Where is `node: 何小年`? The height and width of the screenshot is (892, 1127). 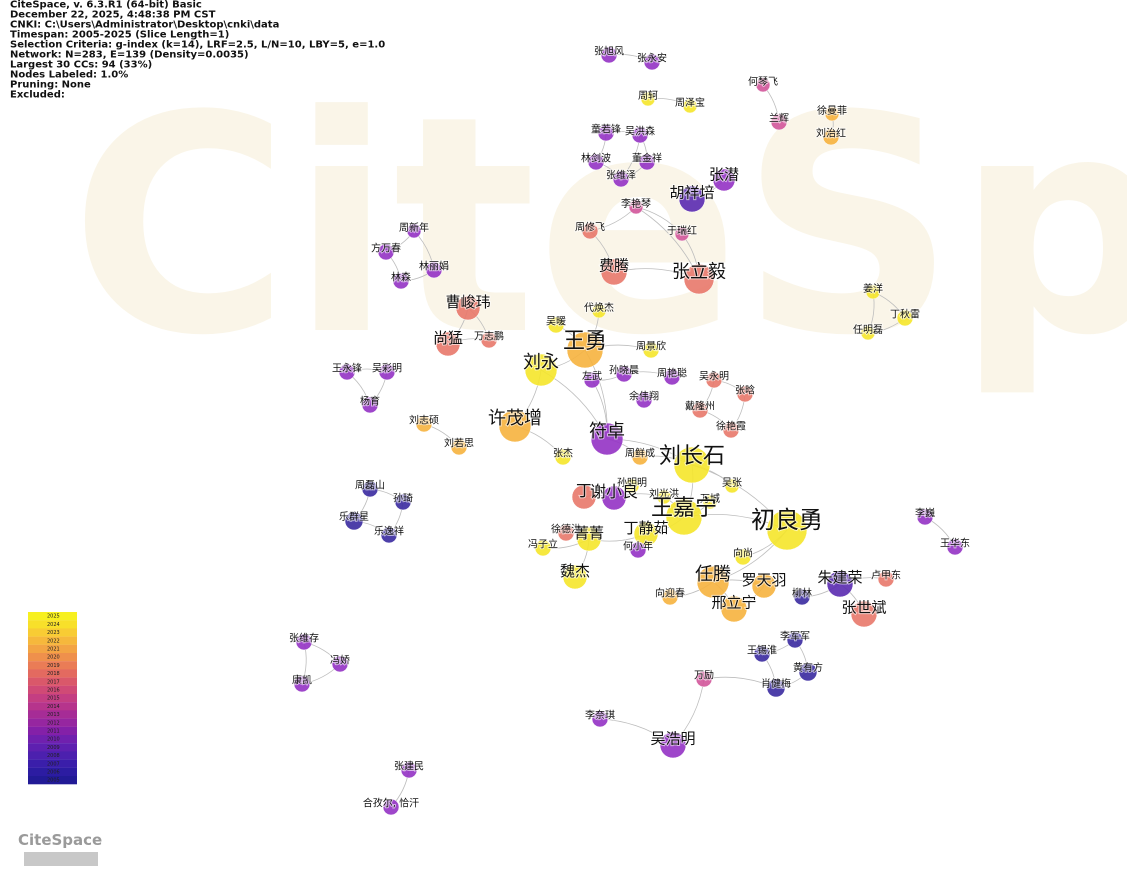 node: 何小年 is located at coordinates (638, 548).